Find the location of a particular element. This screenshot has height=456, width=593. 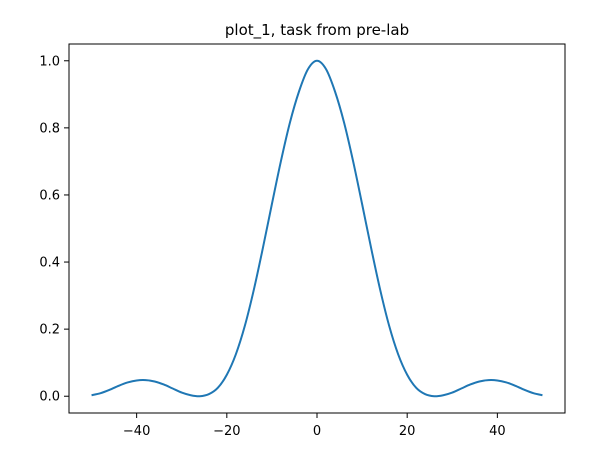

x-axis: −40 −20 0 20 40 is located at coordinates (314, 426).